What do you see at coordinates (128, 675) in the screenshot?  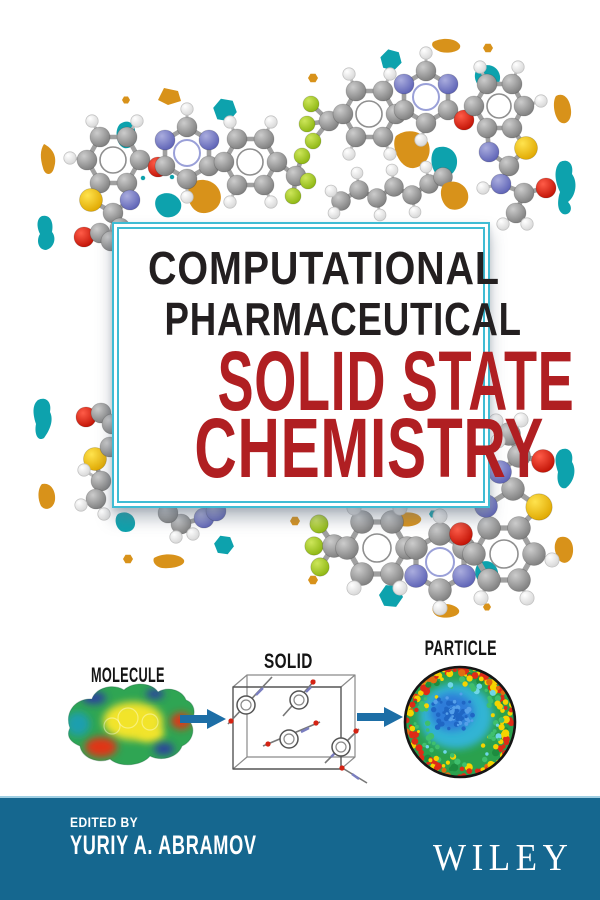 I see `diagram-stage-label-molecule: MOLECULE` at bounding box center [128, 675].